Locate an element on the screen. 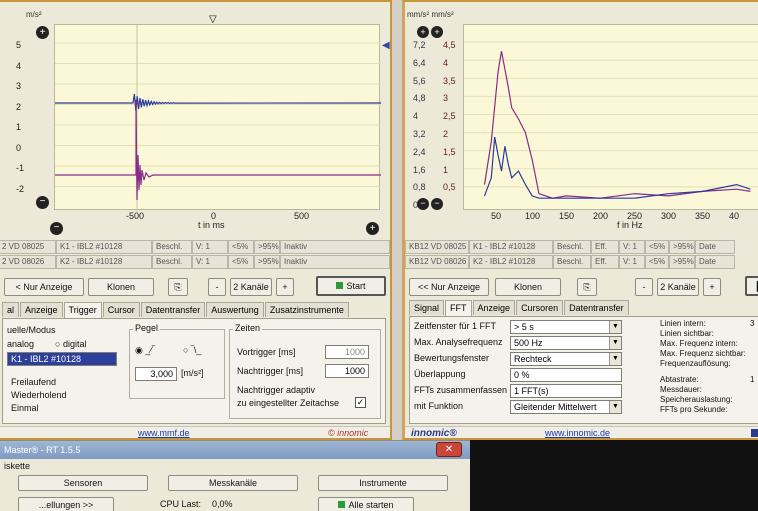 Image resolution: width=758 pixels, height=511 pixels. tab-al: al is located at coordinates (11, 309).